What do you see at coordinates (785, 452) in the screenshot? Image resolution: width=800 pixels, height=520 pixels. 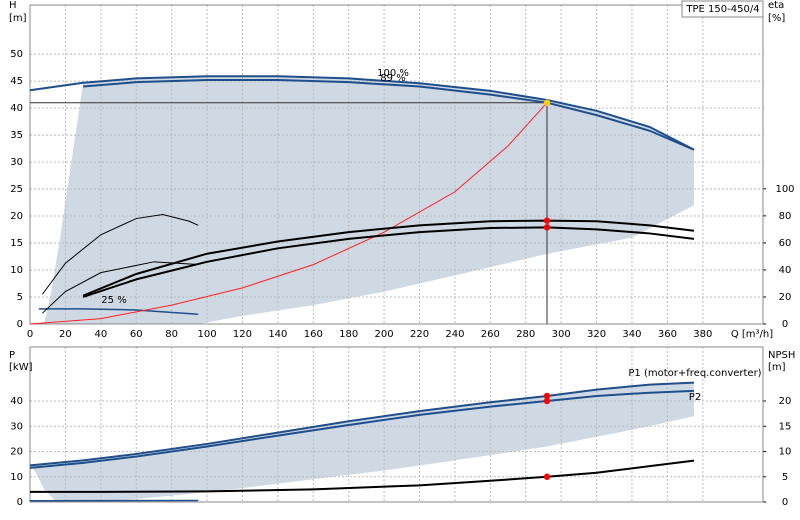 I see `y2-tick-label: 10` at bounding box center [785, 452].